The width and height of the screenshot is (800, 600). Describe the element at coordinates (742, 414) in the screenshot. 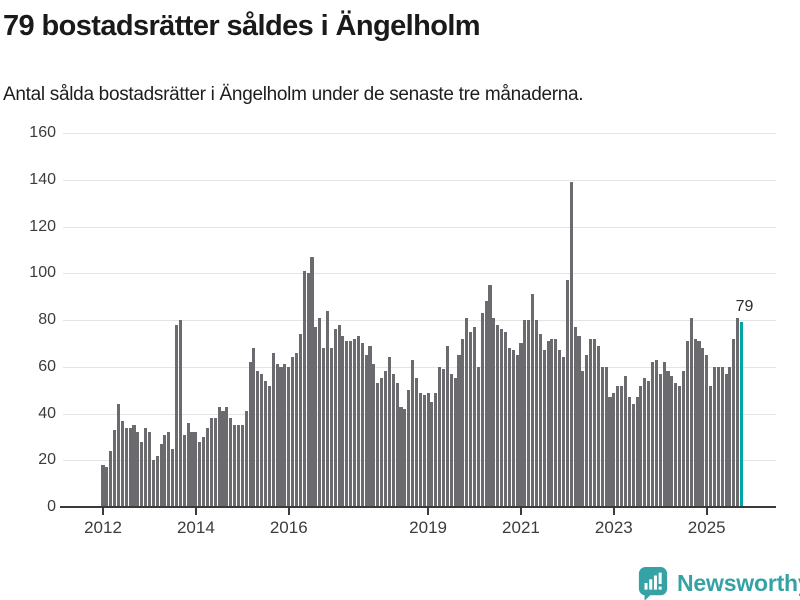

I see `highlighted-bar` at that location.